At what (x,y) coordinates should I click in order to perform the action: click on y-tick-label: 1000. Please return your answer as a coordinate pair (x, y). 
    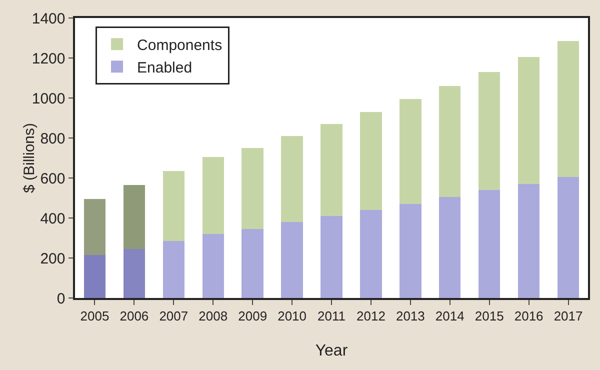
    Looking at the image, I should click on (49, 99).